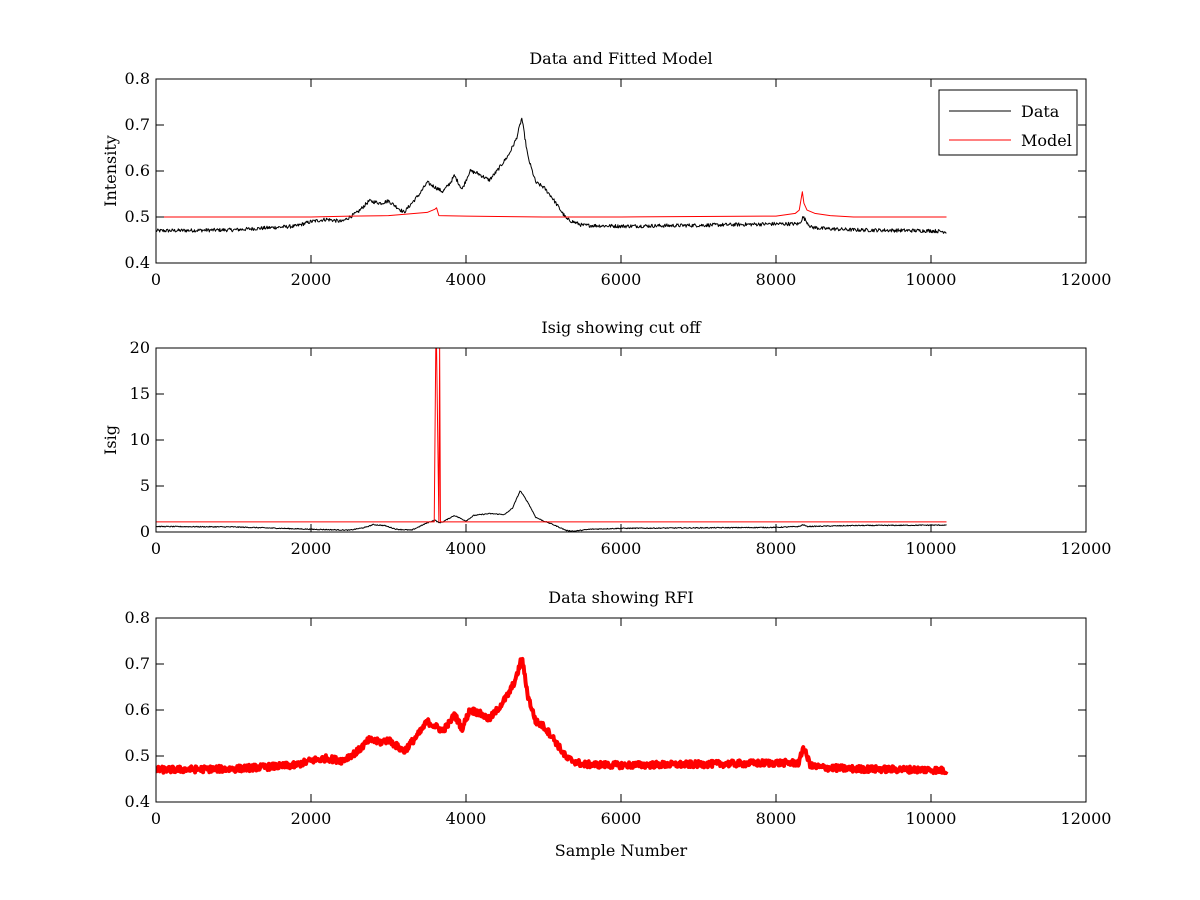  What do you see at coordinates (1040, 111) in the screenshot?
I see `legend-label: Data` at bounding box center [1040, 111].